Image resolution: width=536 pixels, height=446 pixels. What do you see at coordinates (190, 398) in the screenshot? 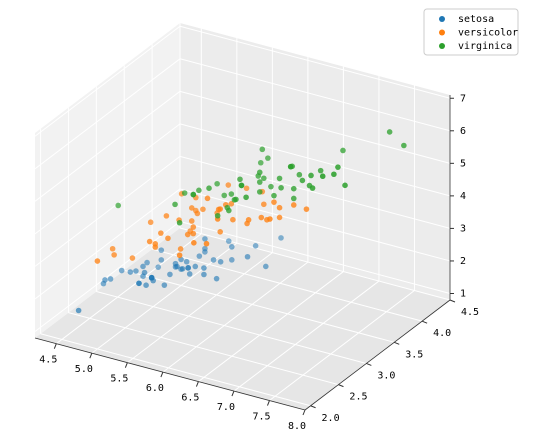
I see `x-tick-label: 6.5` at bounding box center [190, 398].